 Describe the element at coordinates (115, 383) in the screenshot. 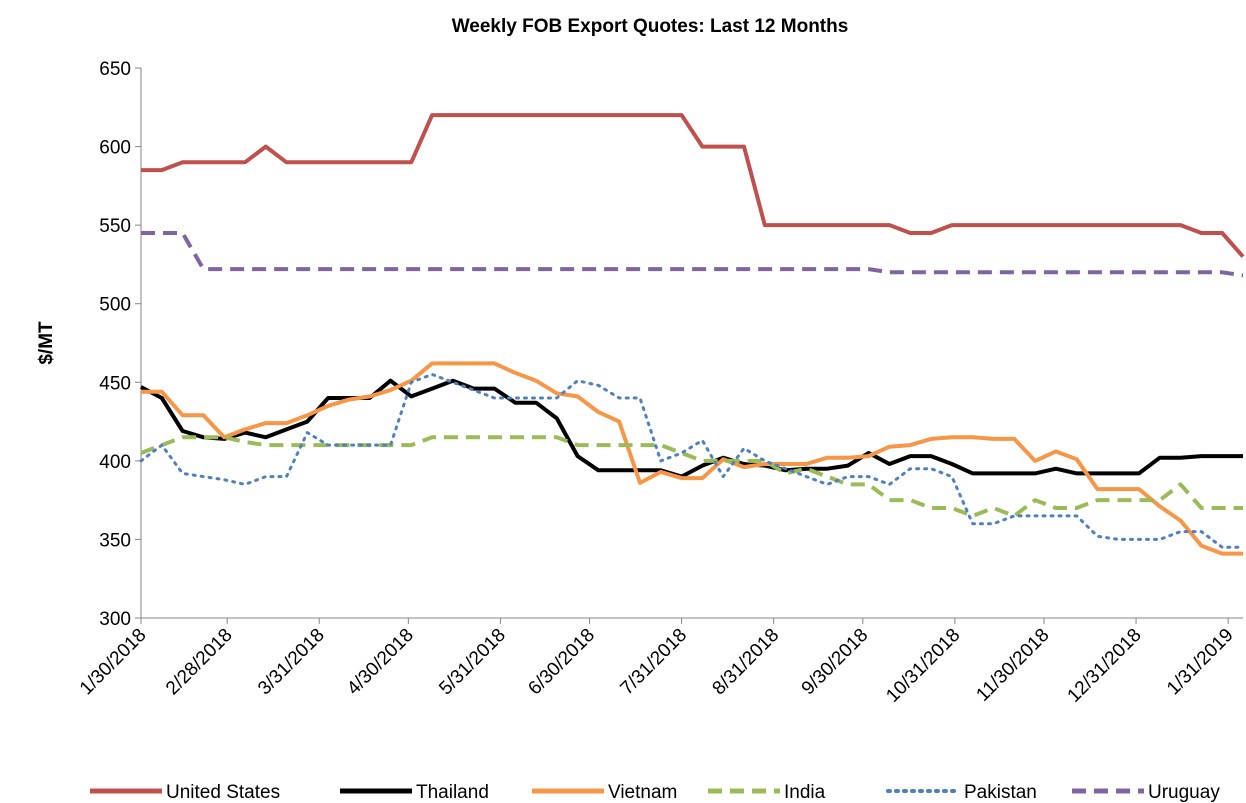

I see `y-tick-label: 450` at that location.